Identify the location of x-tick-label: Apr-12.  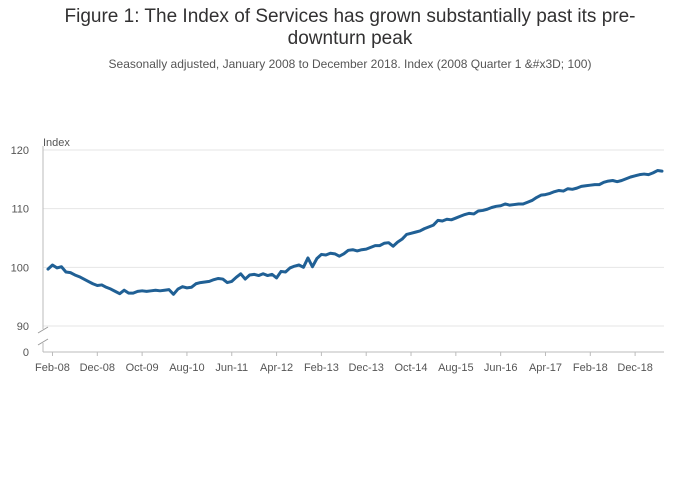
(276, 368).